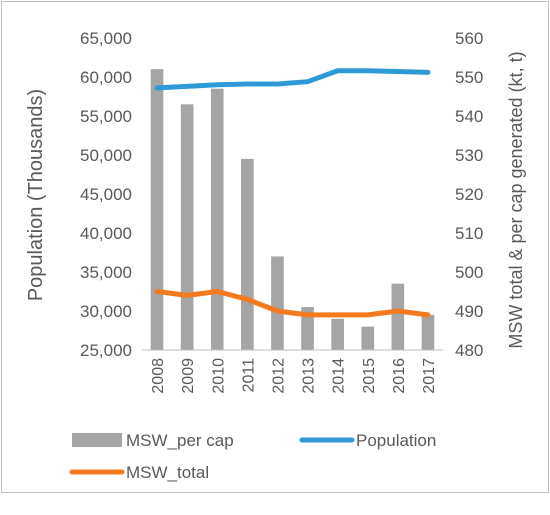  Describe the element at coordinates (106, 350) in the screenshot. I see `y-tick-left-label: 25,000` at that location.